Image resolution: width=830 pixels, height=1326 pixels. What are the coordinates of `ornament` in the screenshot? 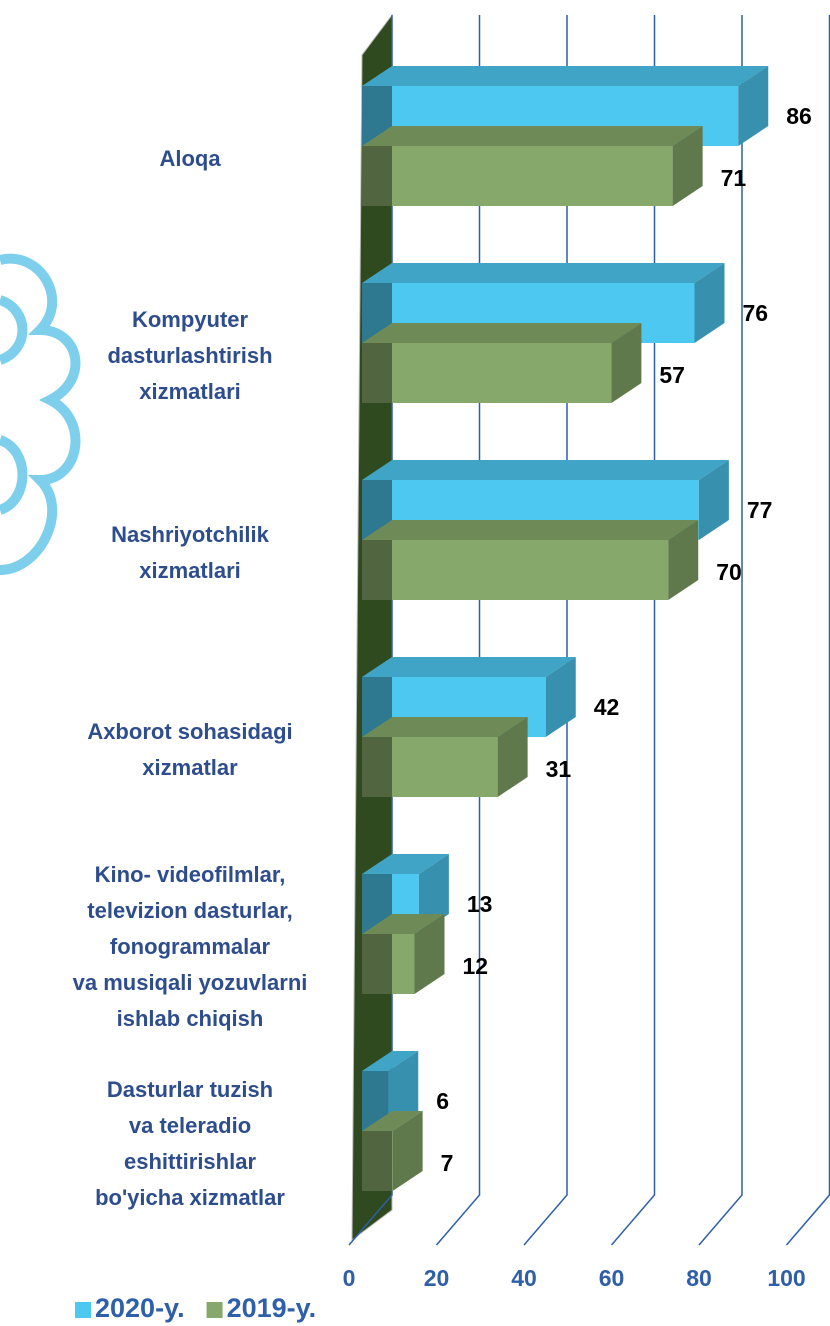 It's located at (40, 414).